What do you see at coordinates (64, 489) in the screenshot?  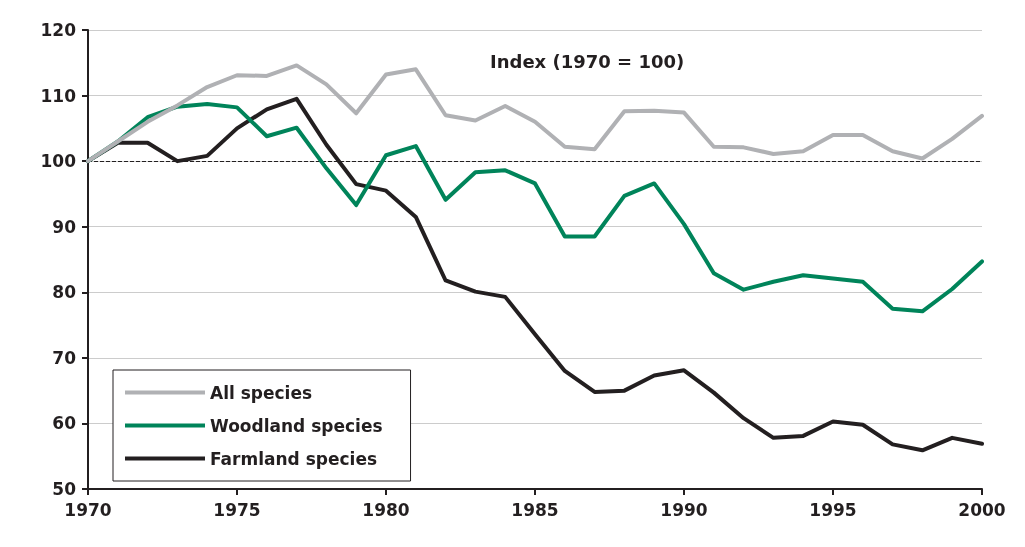 I see `y-tick-label: 50` at bounding box center [64, 489].